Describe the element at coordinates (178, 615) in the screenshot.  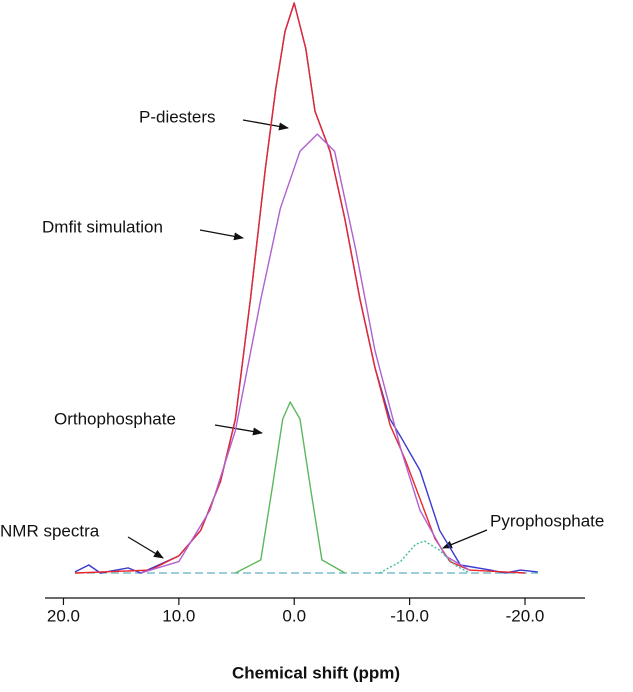
I see `x-tick-label: 10.0` at that location.